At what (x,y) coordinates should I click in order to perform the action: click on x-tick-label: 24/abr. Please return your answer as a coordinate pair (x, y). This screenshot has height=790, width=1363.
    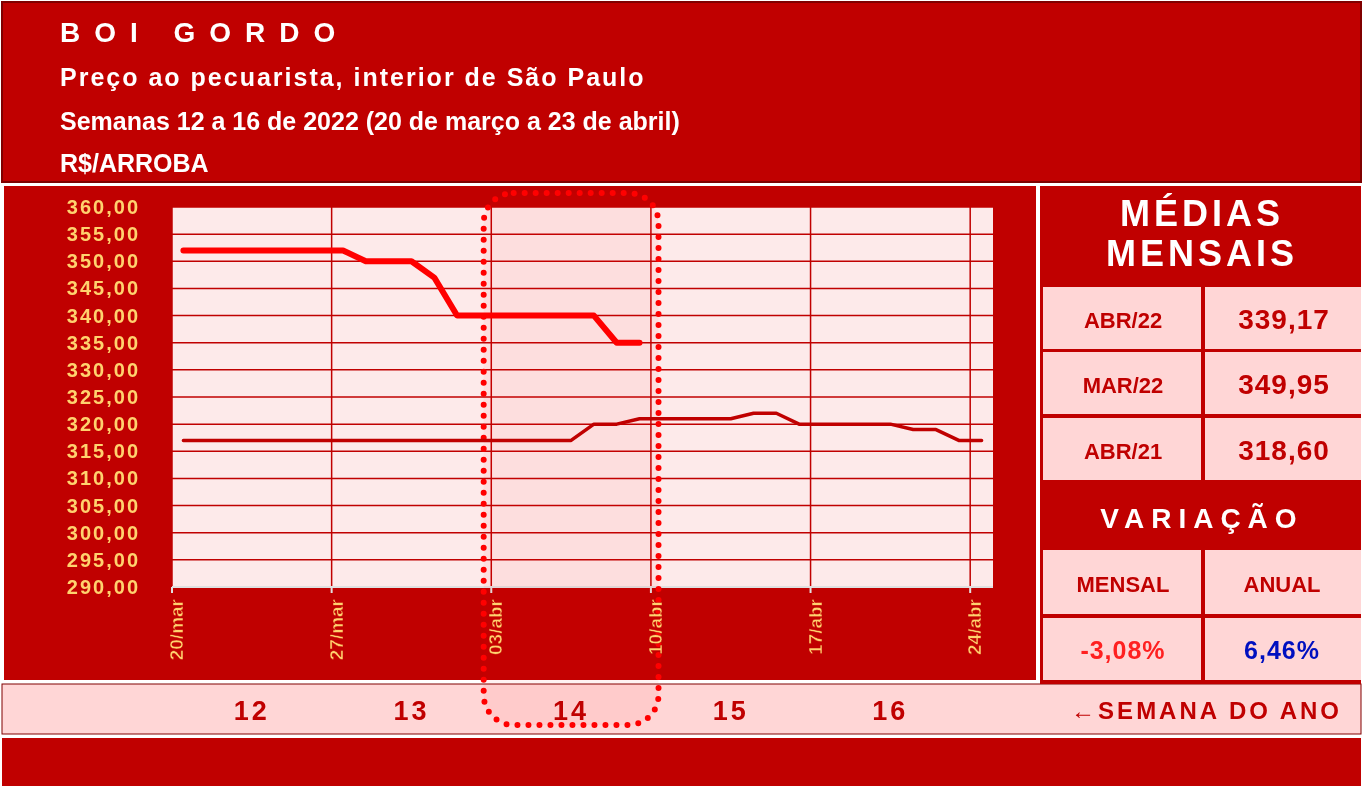
    Looking at the image, I should click on (975, 626).